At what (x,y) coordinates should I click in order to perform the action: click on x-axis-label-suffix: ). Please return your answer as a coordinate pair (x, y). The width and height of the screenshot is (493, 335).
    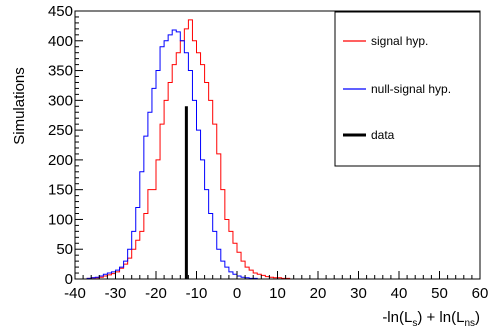
    Looking at the image, I should click on (477, 317).